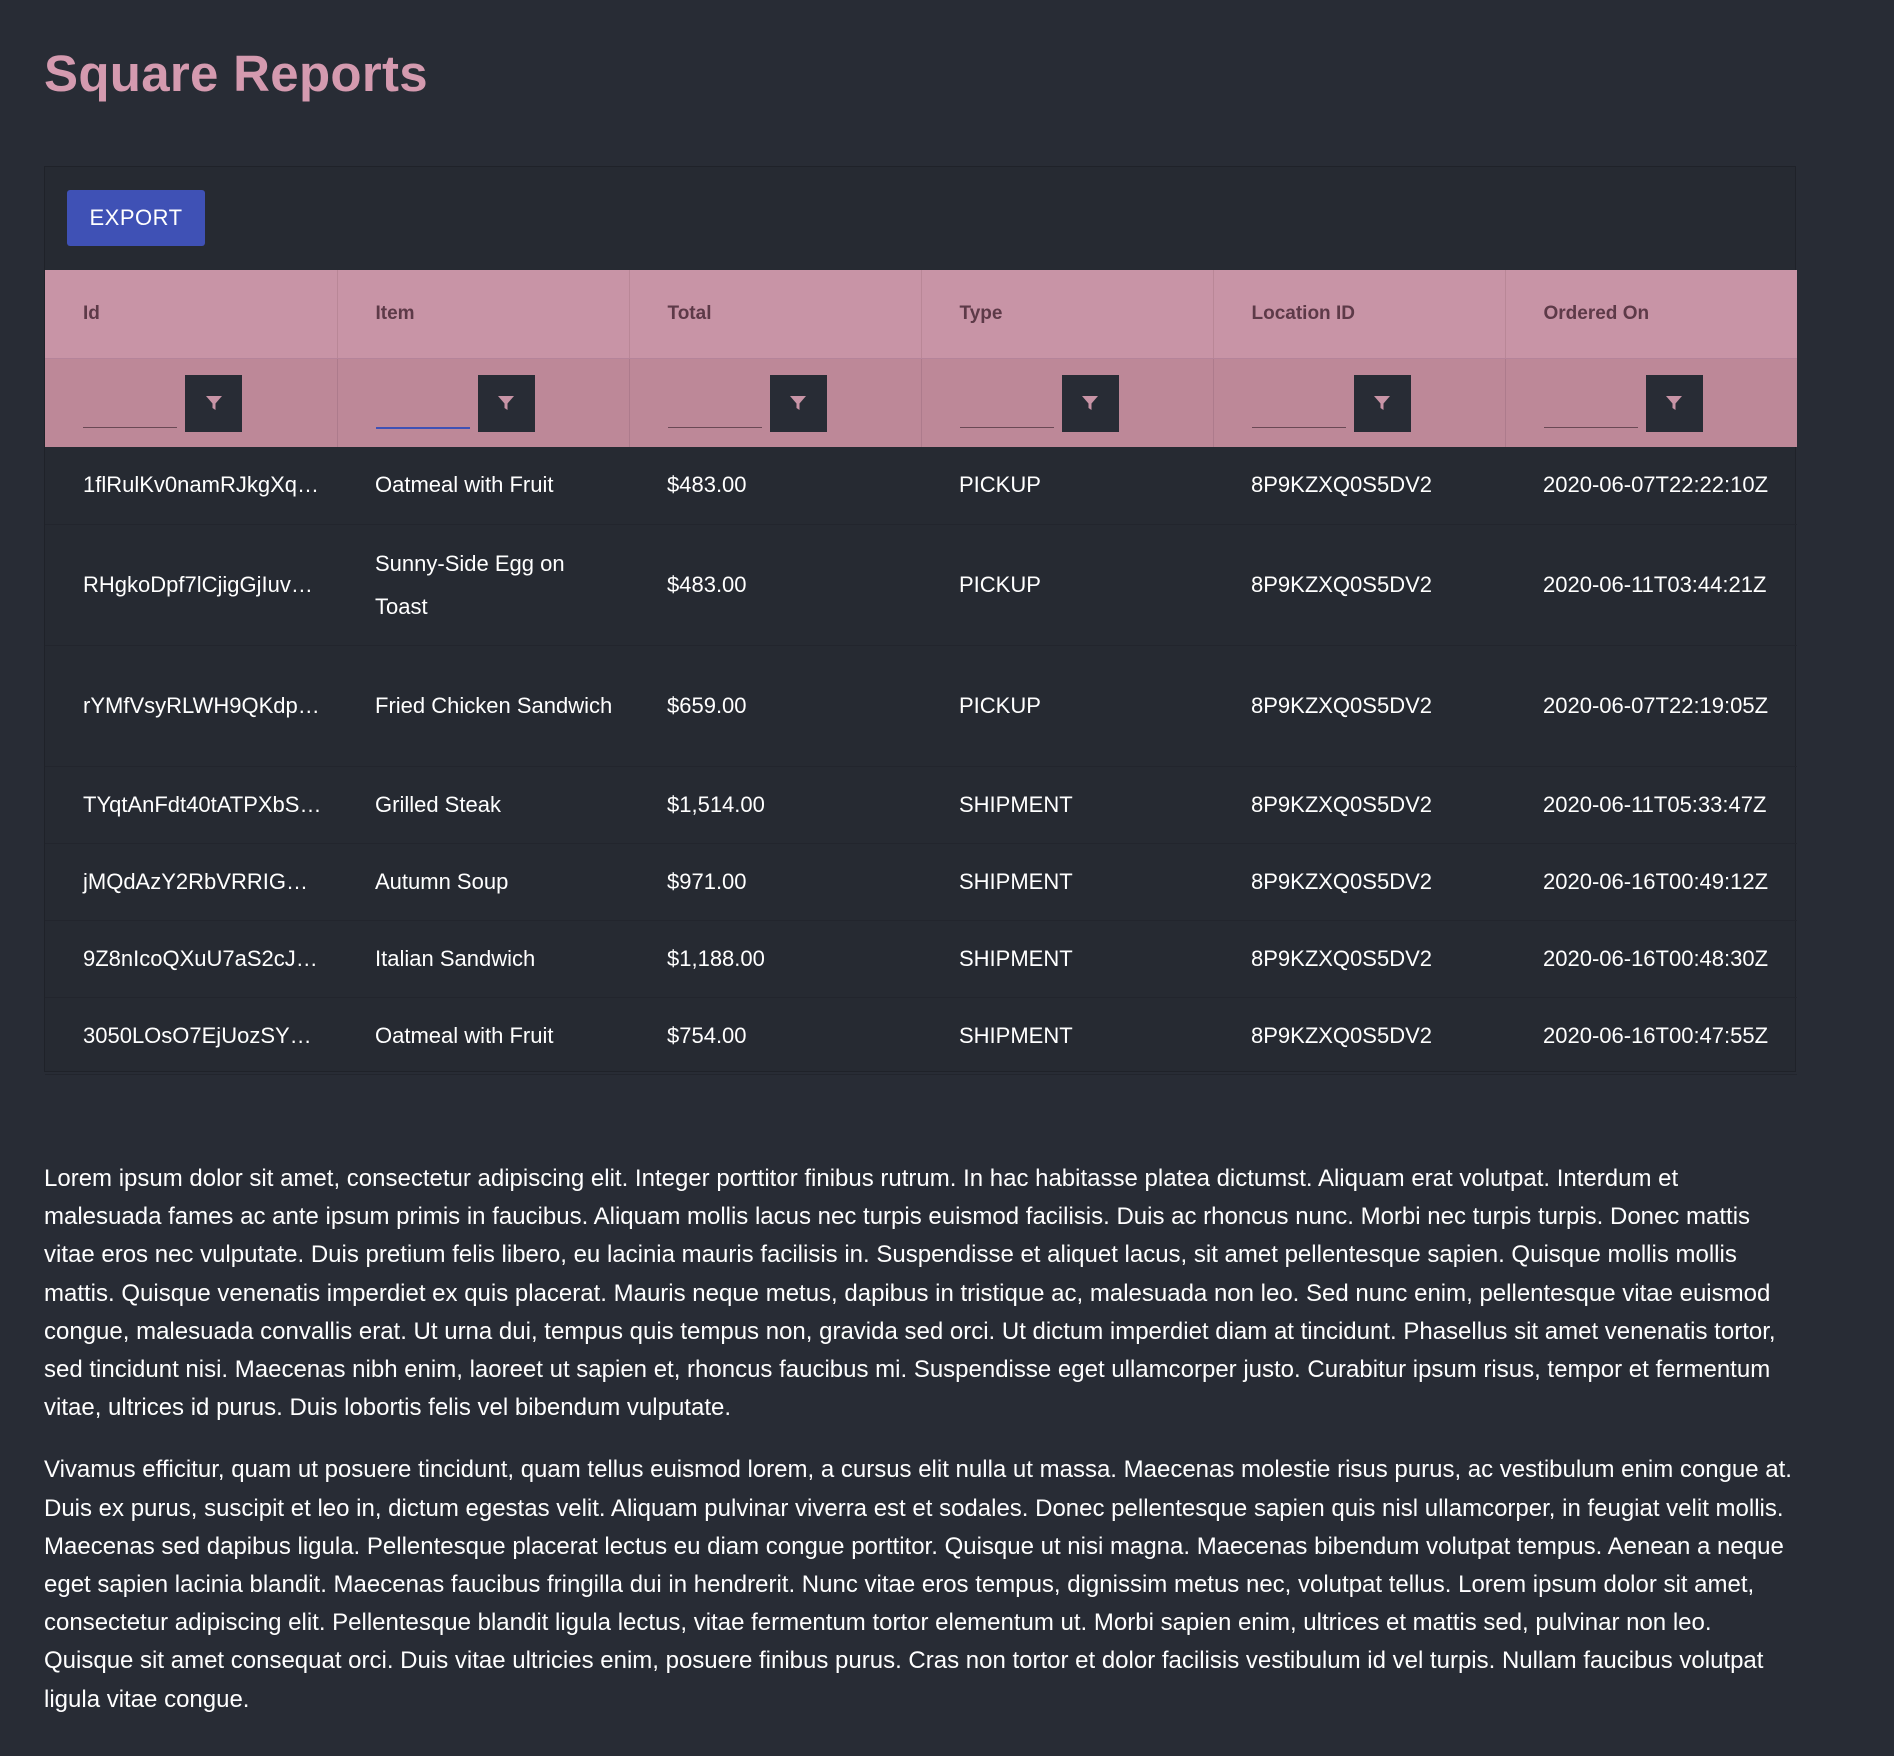  I want to click on filter-button-item, so click(506, 403).